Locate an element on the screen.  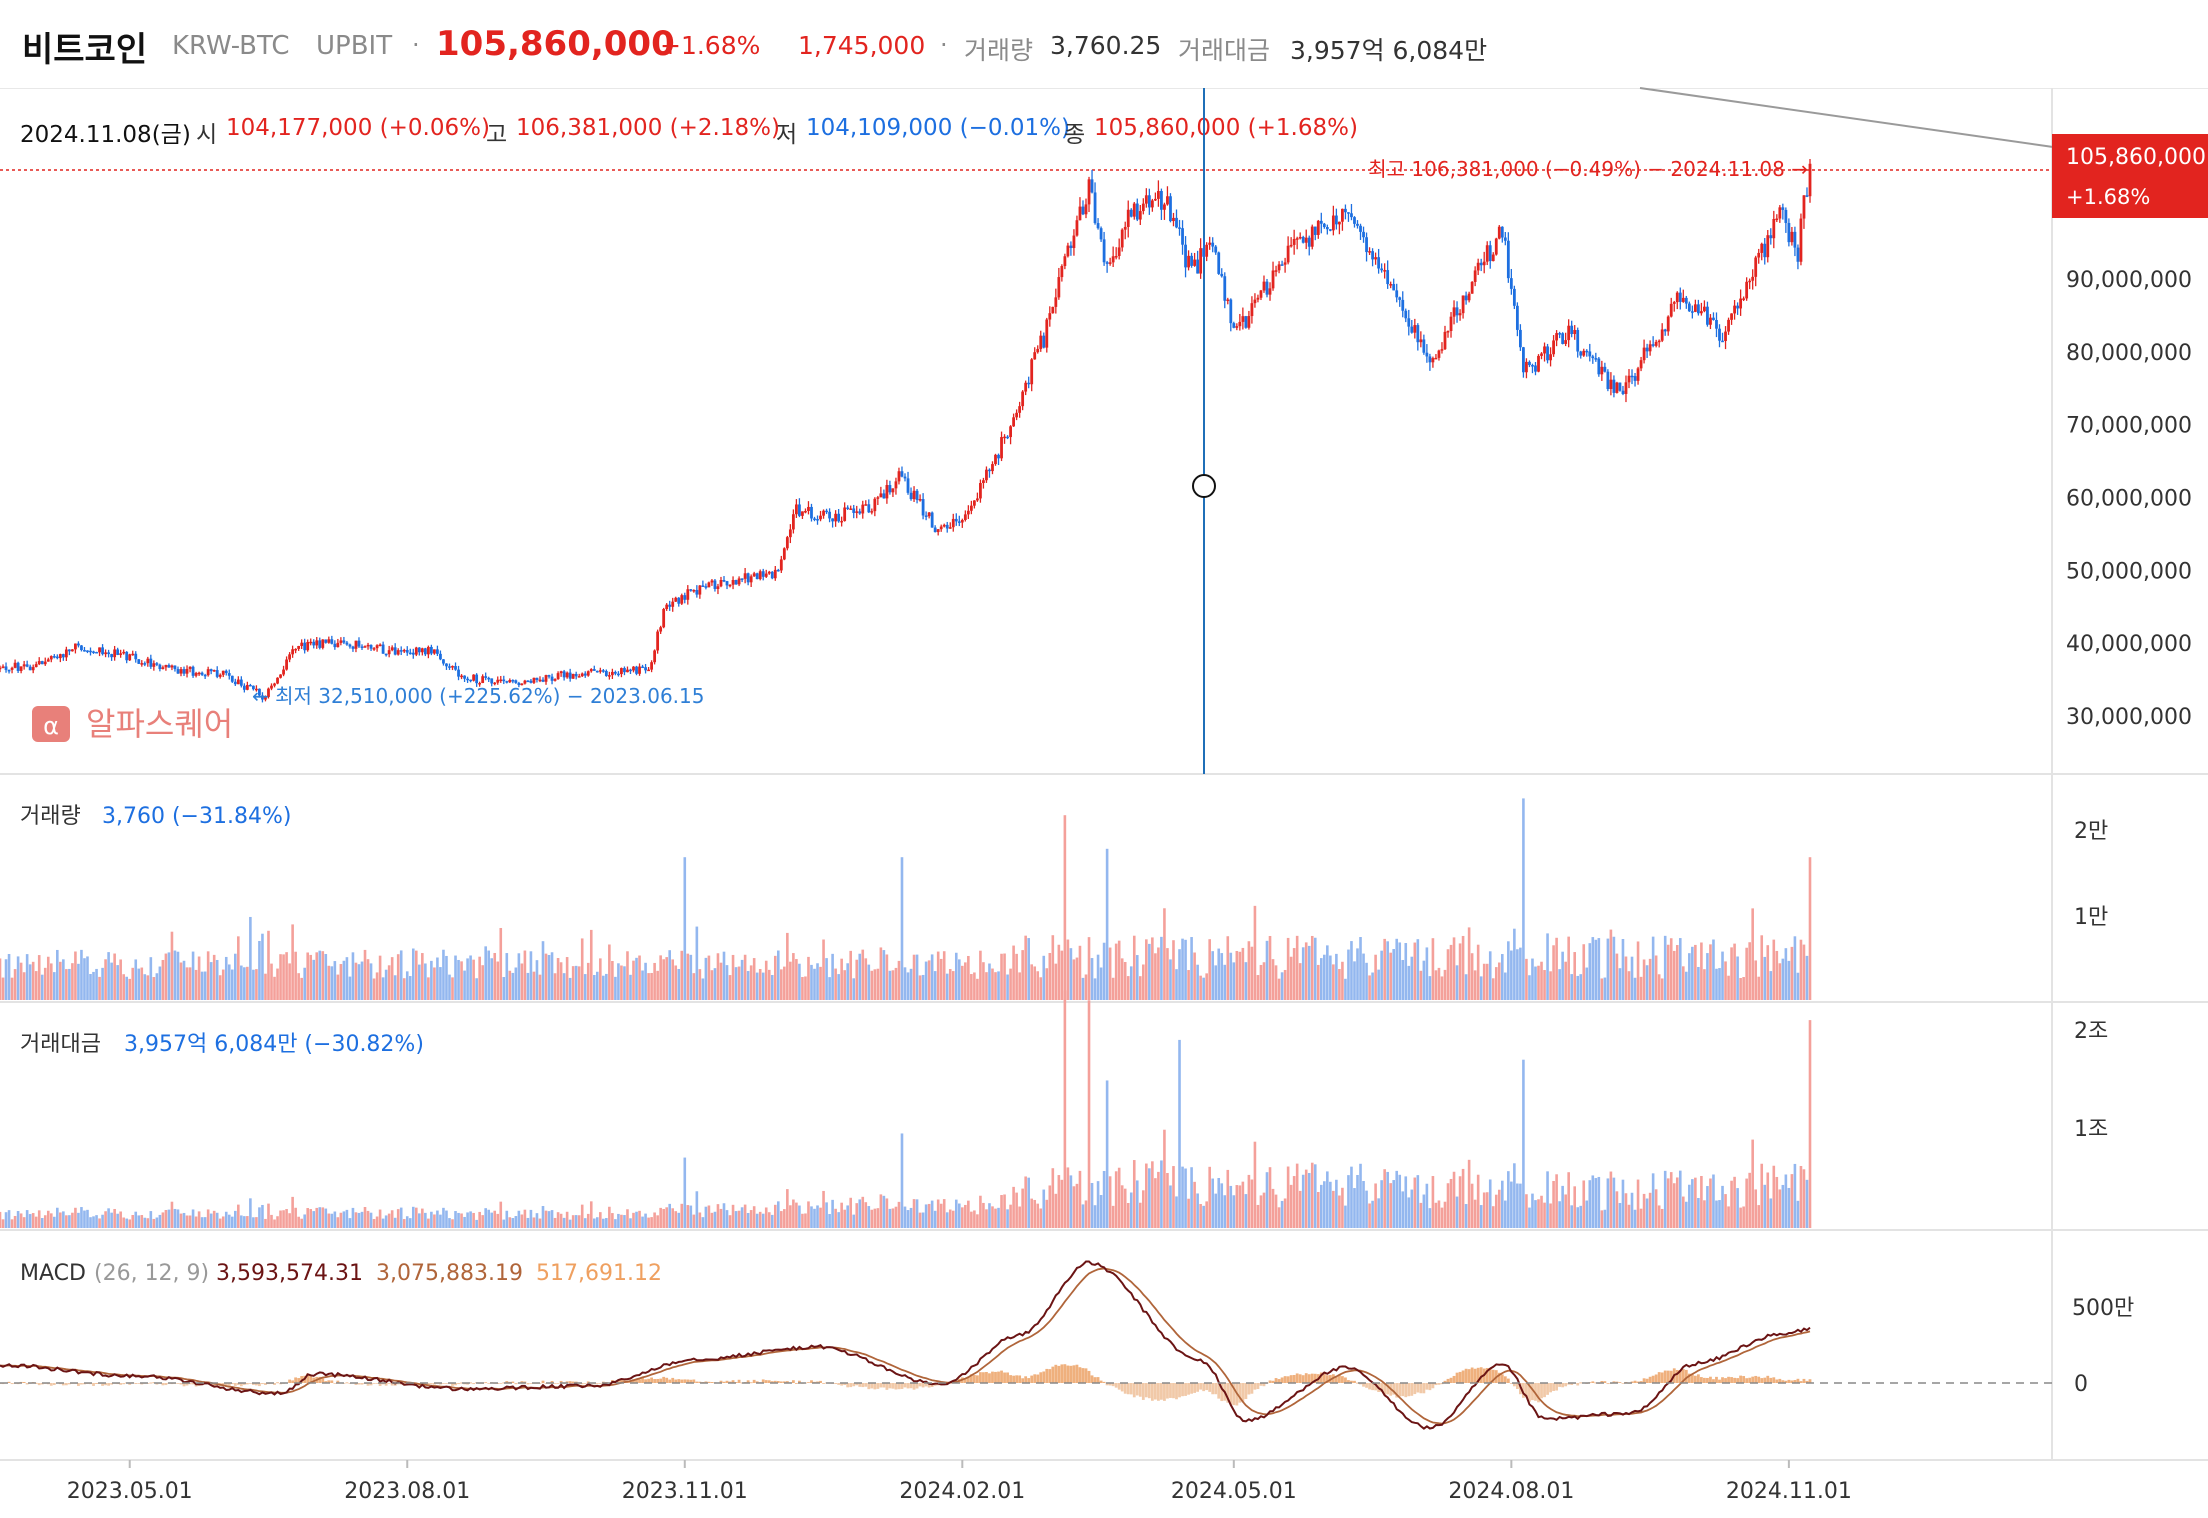
pair-code: KRW-BTC is located at coordinates (231, 46).